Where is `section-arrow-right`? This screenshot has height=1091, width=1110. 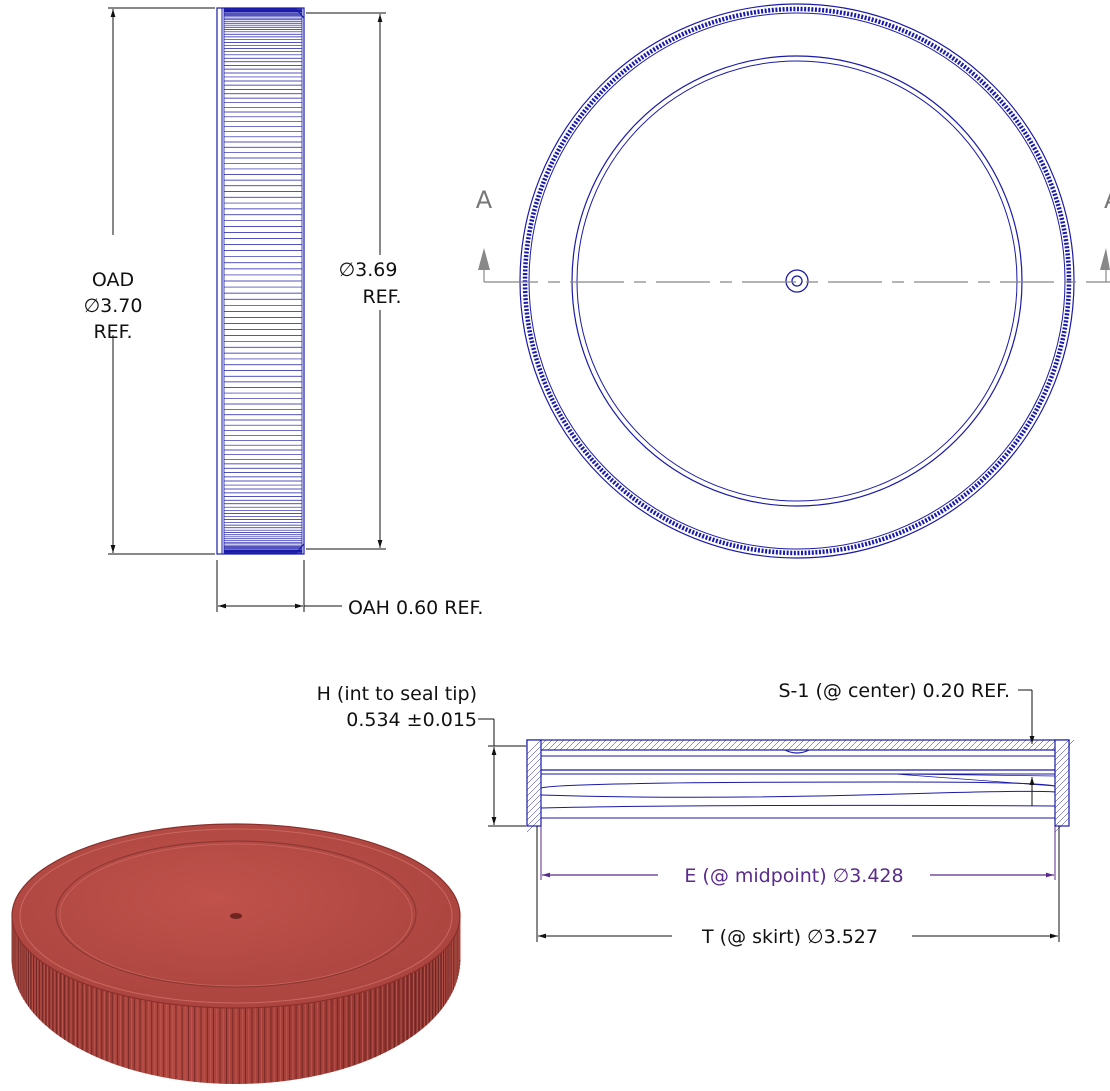 section-arrow-right is located at coordinates (1105, 259).